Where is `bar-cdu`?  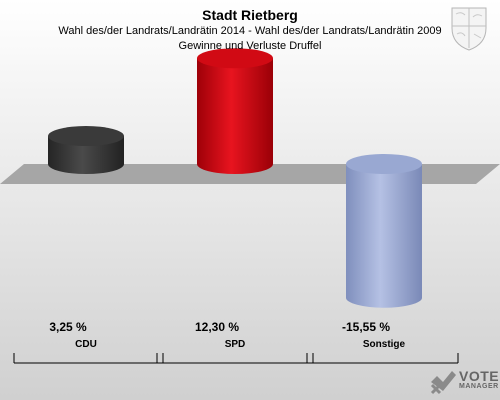
bar-cdu is located at coordinates (86, 150).